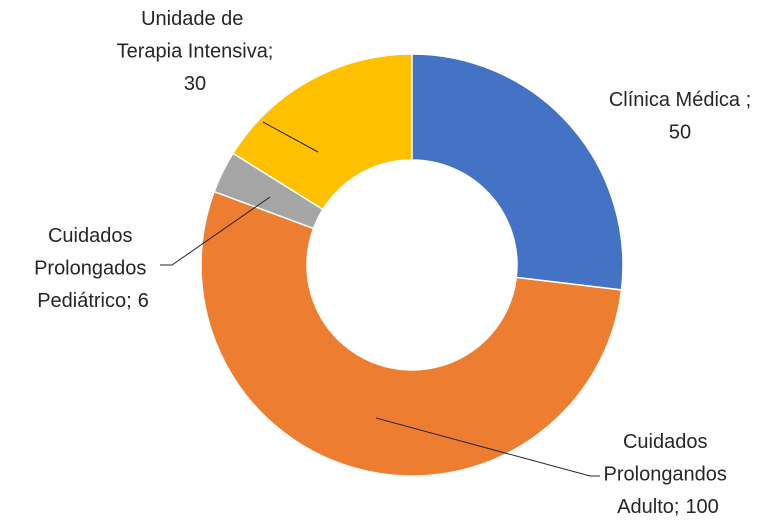  I want to click on data-label: Cuidados Prolongandos Adulto; 100, so click(668, 474).